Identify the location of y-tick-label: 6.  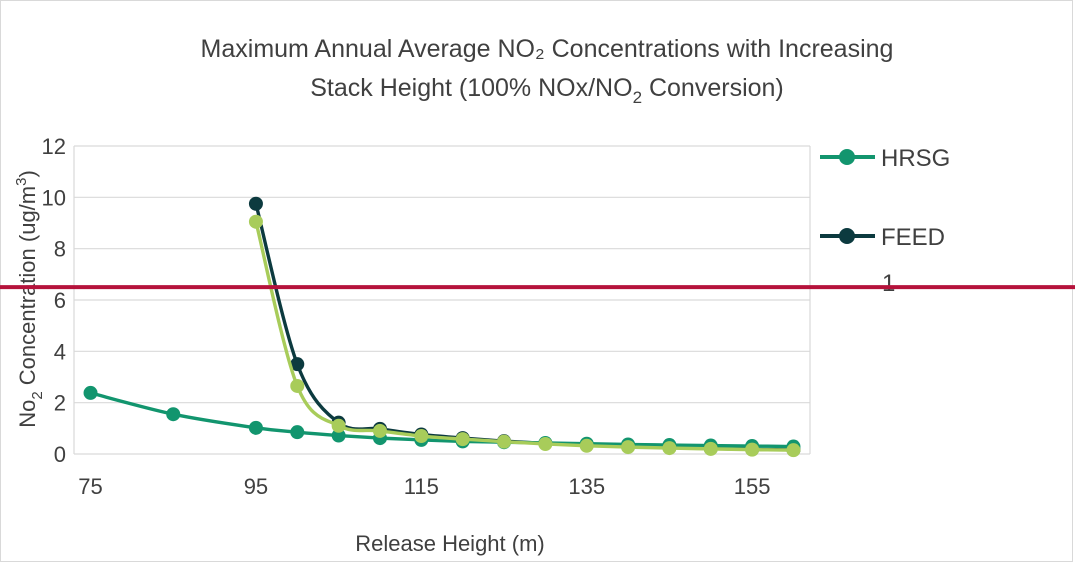
(60, 300).